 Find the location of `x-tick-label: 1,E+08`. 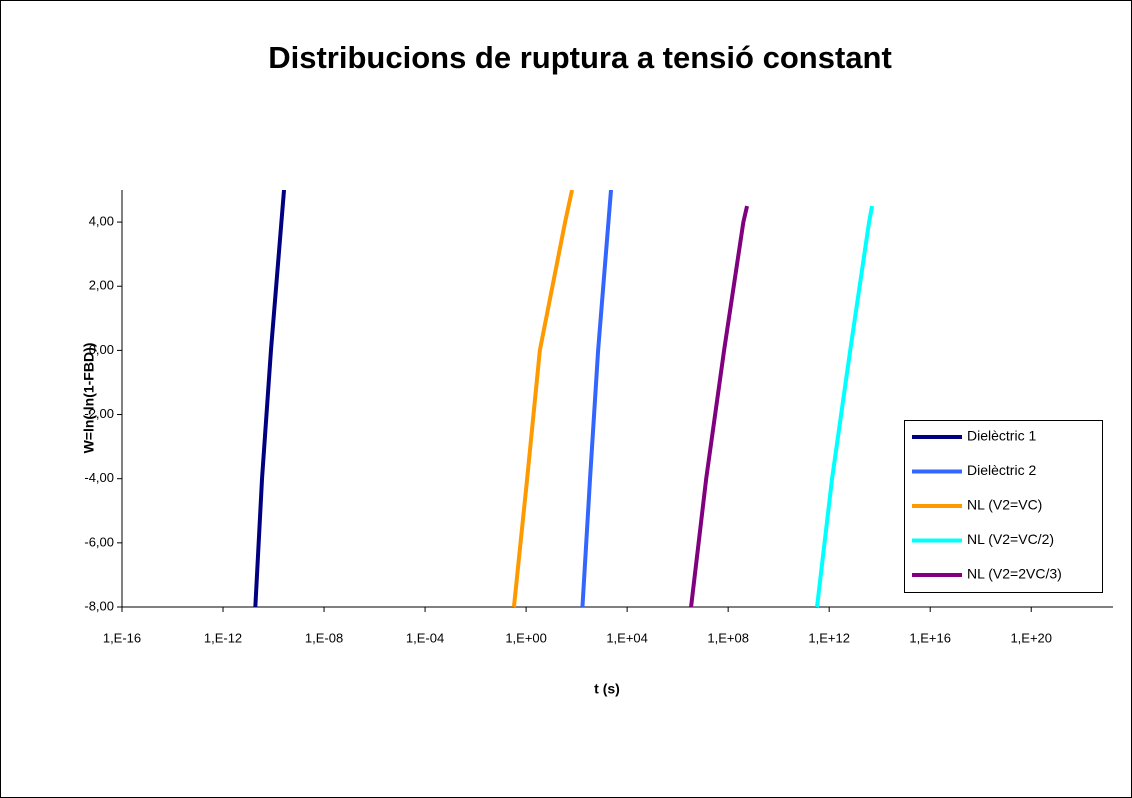

x-tick-label: 1,E+08 is located at coordinates (728, 637).